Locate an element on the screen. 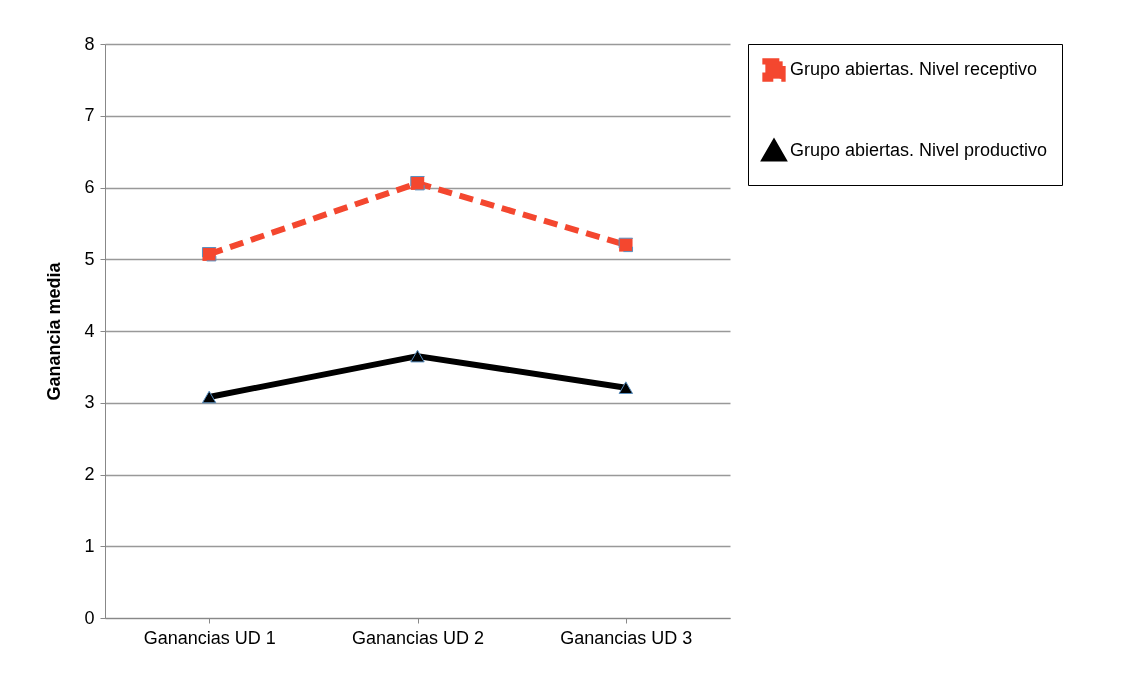 The image size is (1146, 674). y-tick-label: 7 is located at coordinates (89, 115).